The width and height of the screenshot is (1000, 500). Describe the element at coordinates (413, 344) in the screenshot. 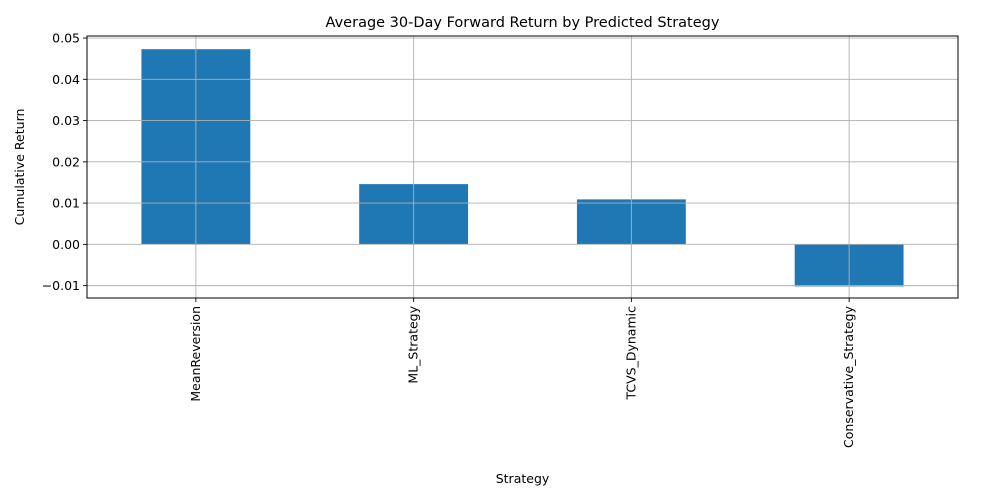

I see `x-tick-label: ML_Strategy` at that location.